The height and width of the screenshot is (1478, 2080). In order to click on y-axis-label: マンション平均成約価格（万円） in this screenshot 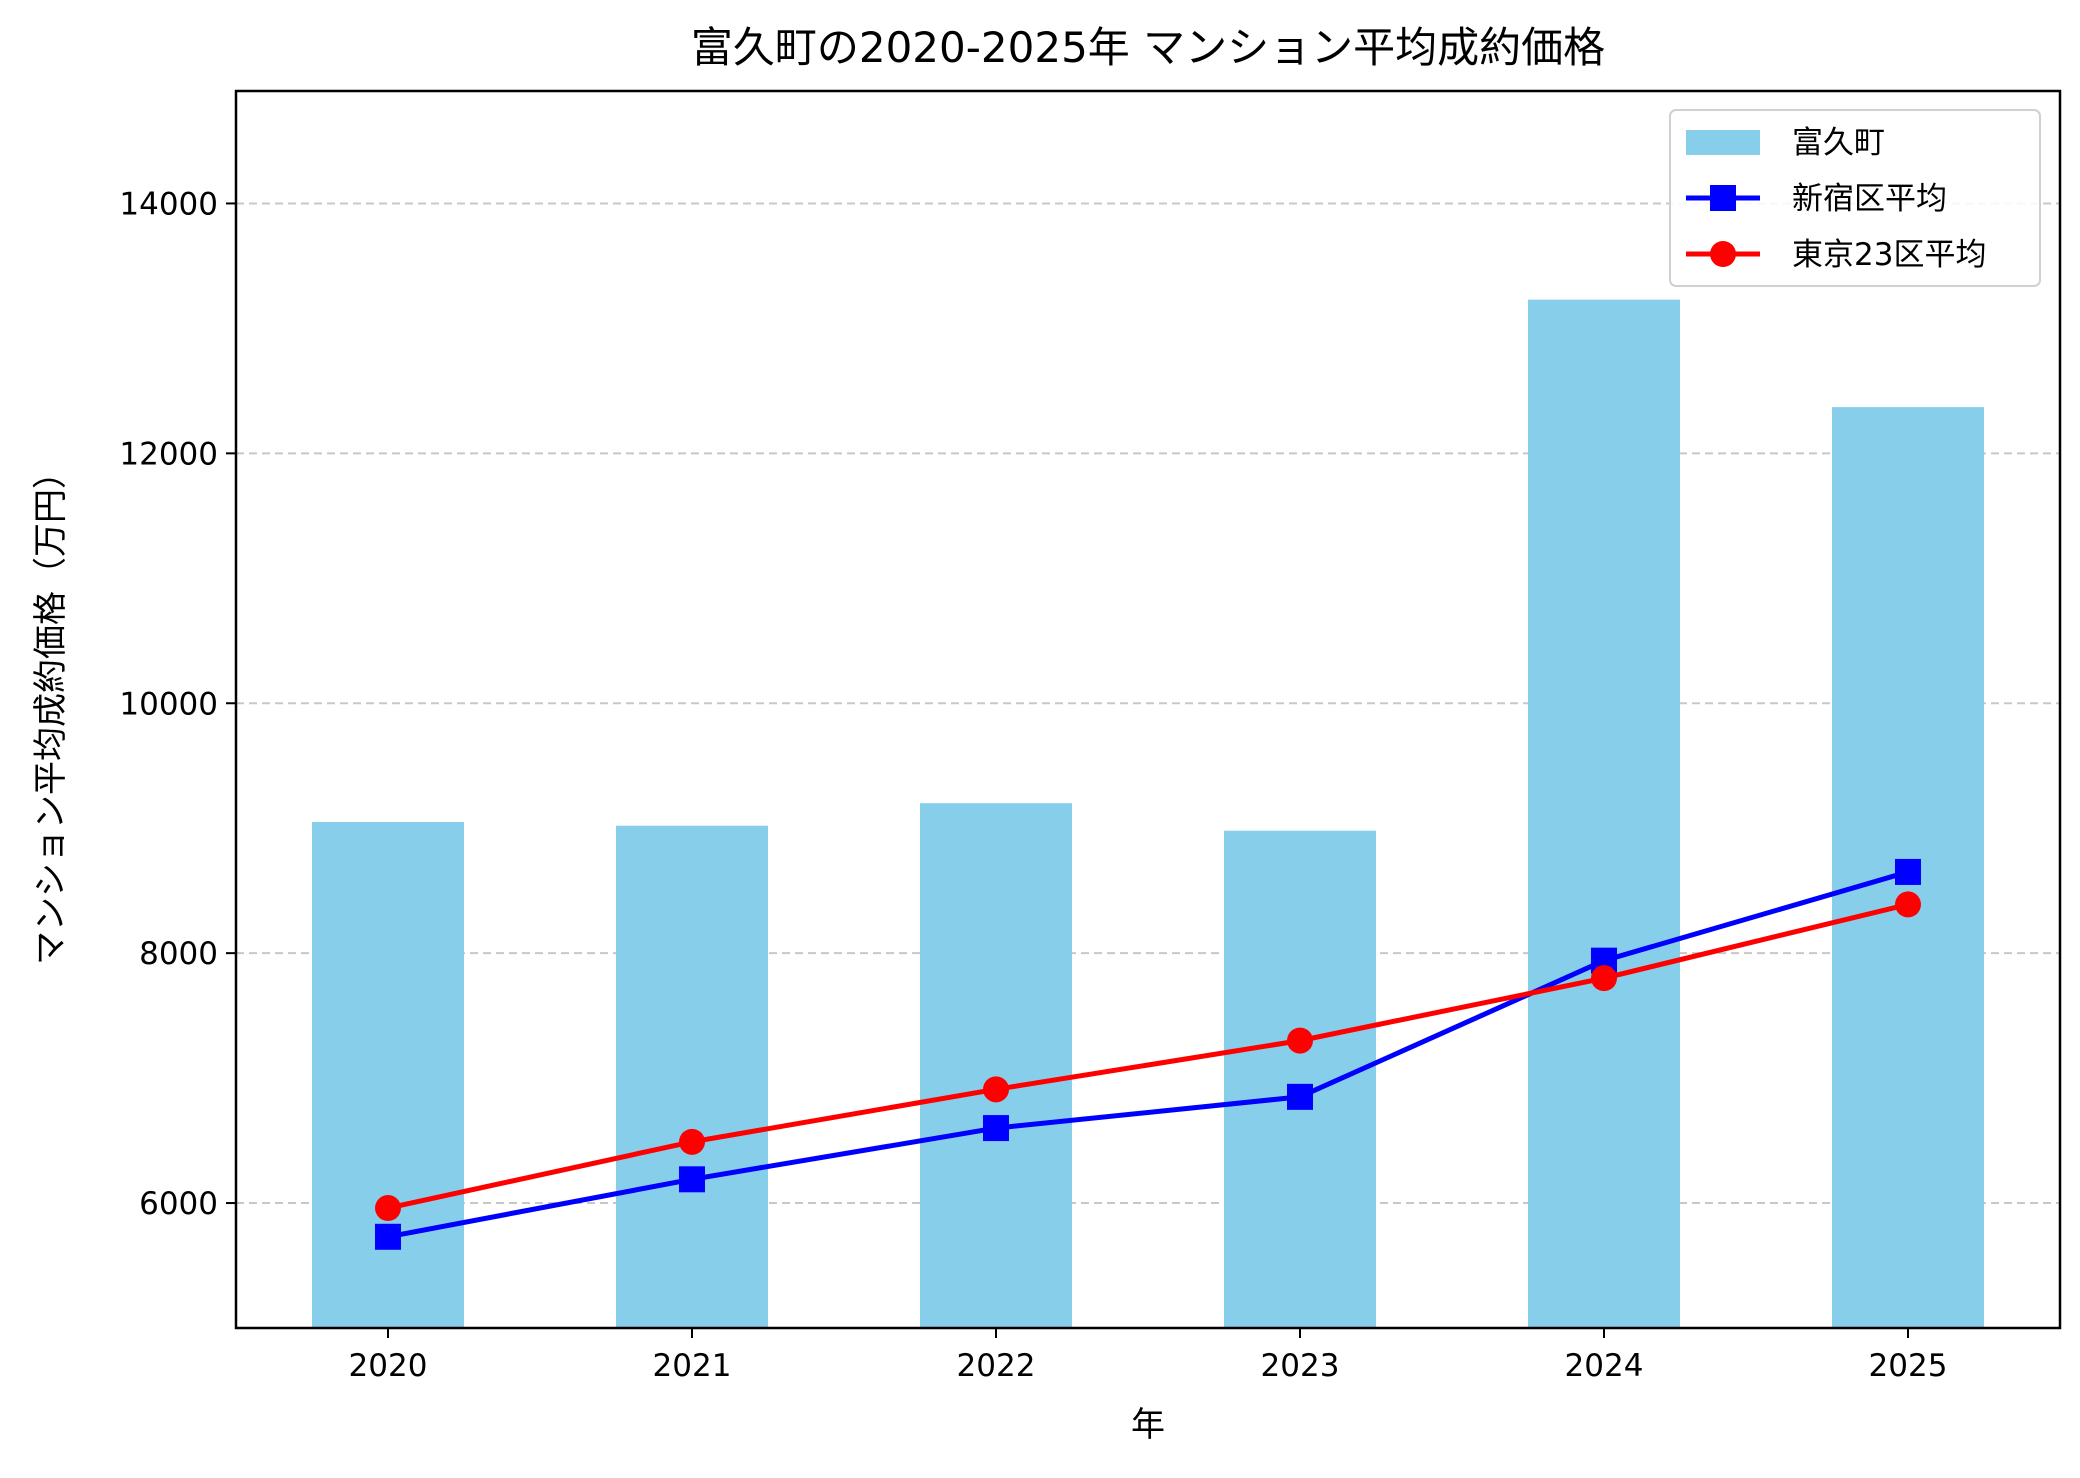, I will do `click(51, 710)`.